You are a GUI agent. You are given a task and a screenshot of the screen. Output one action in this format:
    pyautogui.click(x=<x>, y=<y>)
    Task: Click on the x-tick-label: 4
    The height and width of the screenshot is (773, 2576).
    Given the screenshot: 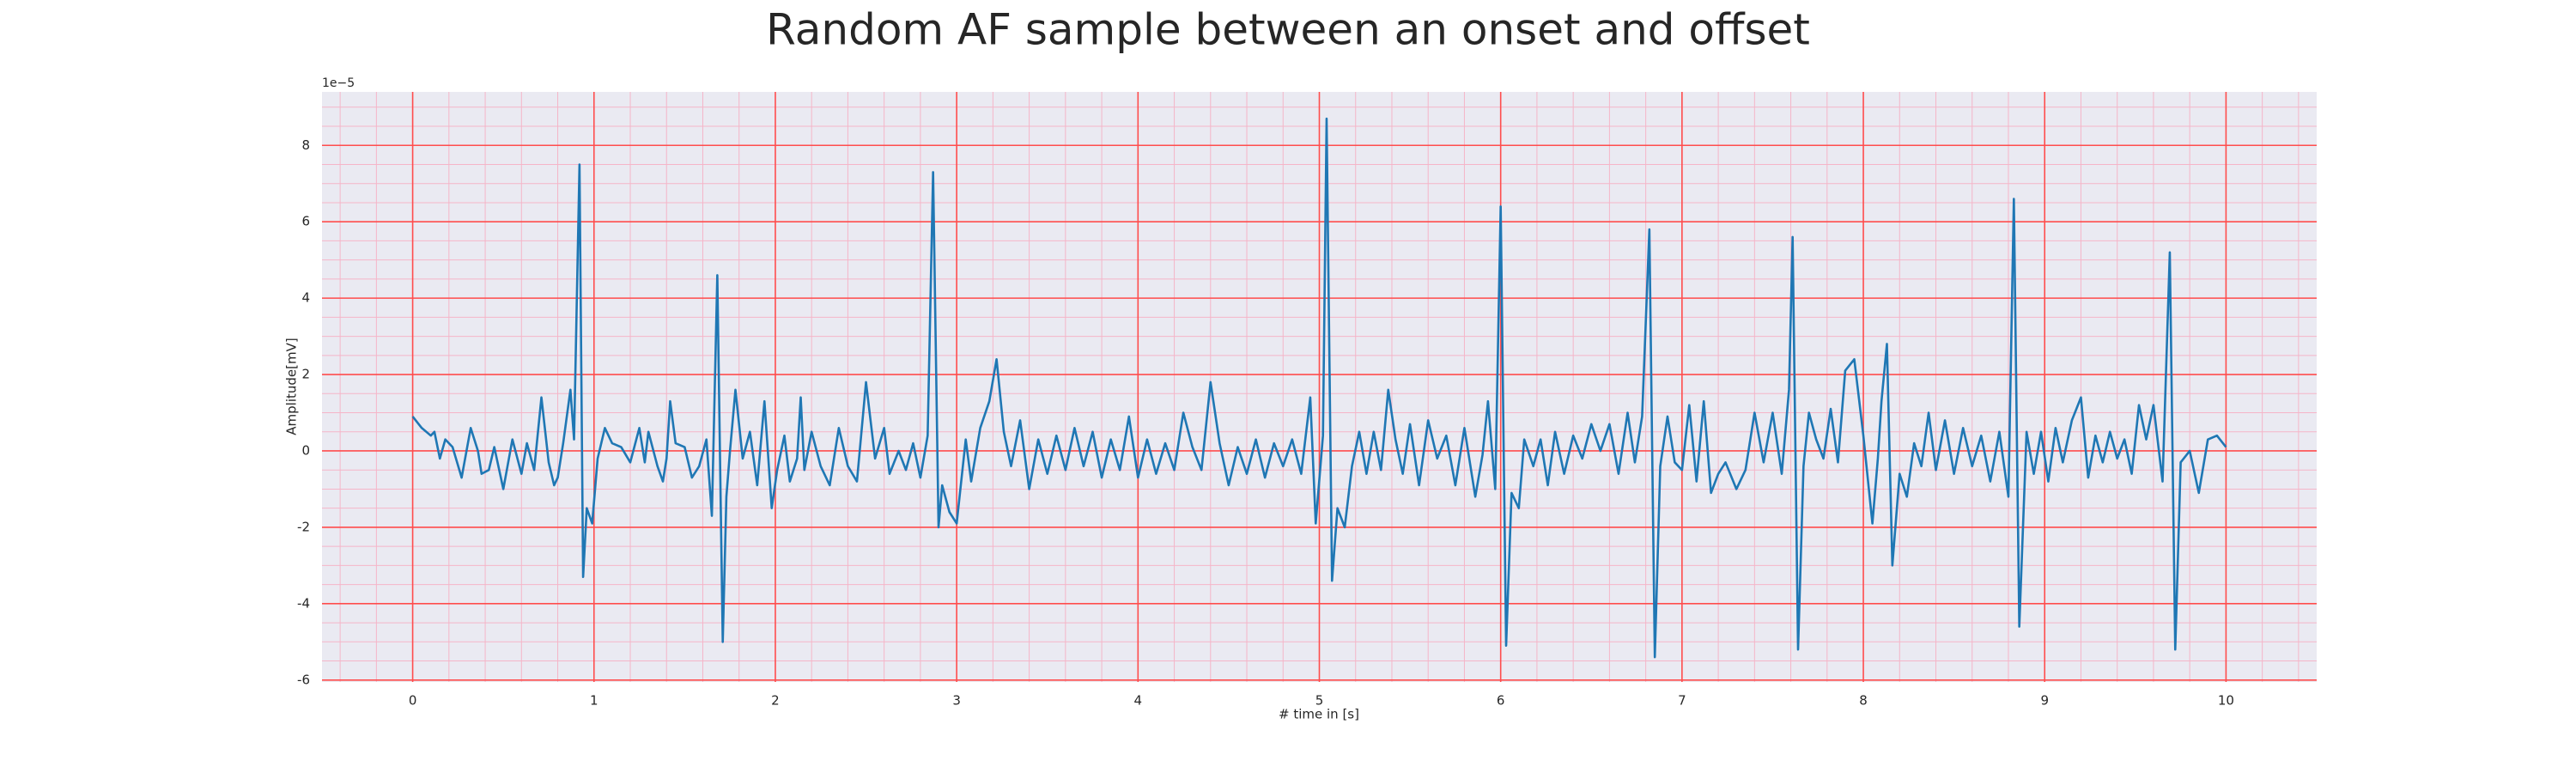 What is the action you would take?
    pyautogui.click(x=1138, y=701)
    